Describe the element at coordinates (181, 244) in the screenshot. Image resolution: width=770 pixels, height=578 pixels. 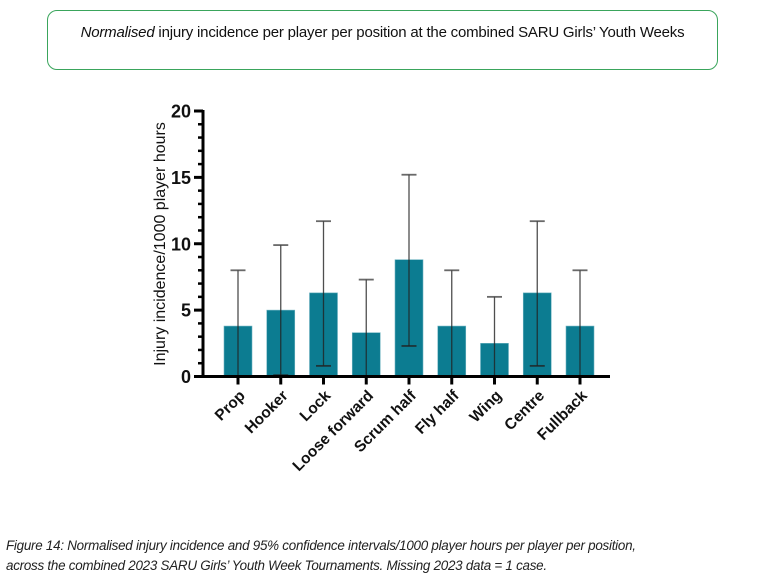
I see `y-tick-label: 10` at that location.